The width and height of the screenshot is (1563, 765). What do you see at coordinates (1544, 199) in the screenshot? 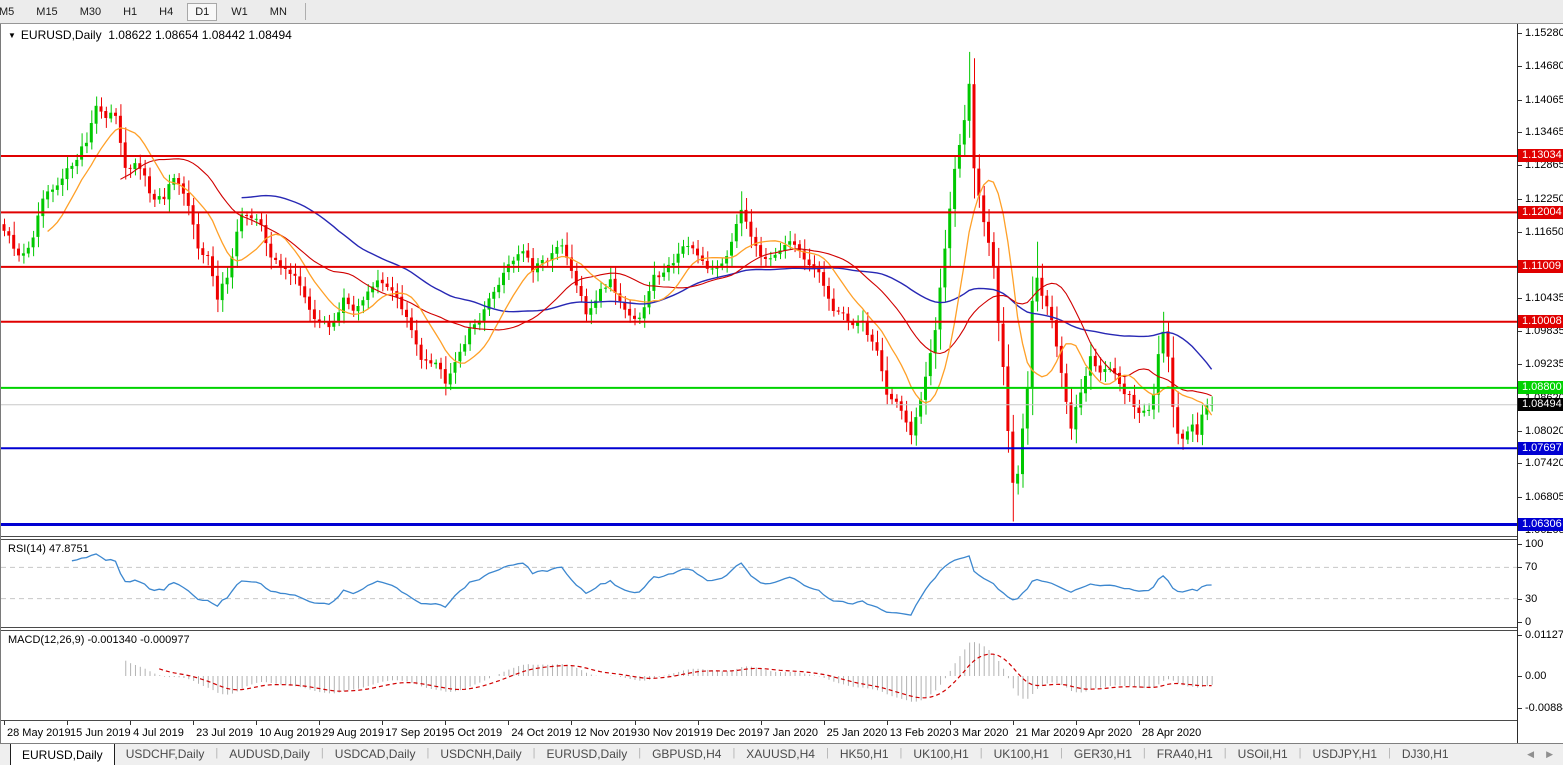
I see `price-tick-label: 1.12250` at bounding box center [1544, 199].